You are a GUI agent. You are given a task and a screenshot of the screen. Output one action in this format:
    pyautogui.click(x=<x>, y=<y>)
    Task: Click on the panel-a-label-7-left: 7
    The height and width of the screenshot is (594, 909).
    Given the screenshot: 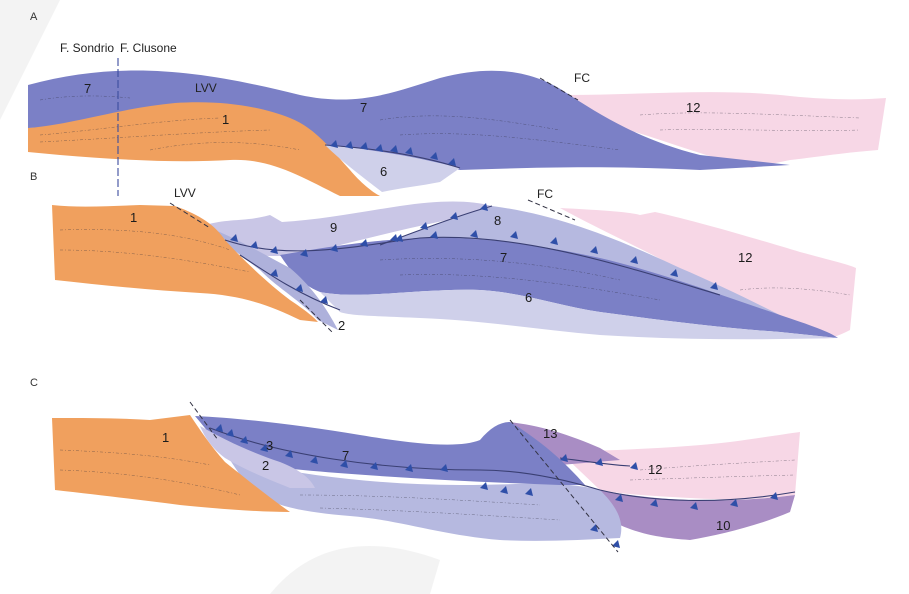 What is the action you would take?
    pyautogui.click(x=87, y=88)
    